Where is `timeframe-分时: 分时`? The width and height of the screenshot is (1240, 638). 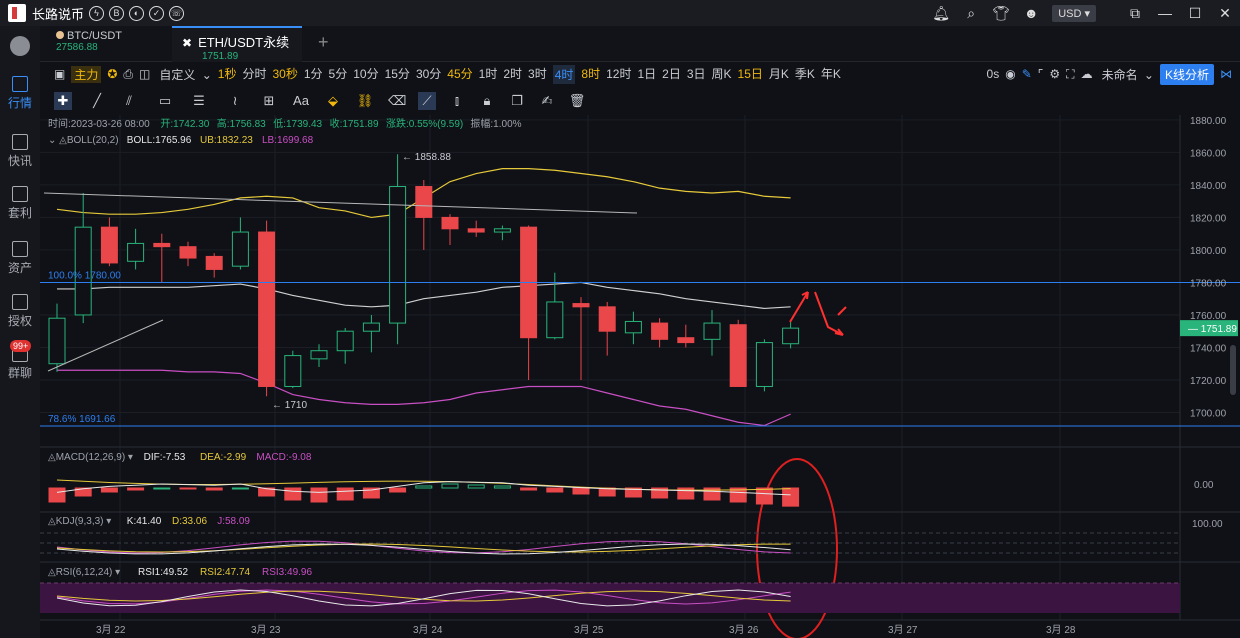 timeframe-分时: 分时 is located at coordinates (254, 73).